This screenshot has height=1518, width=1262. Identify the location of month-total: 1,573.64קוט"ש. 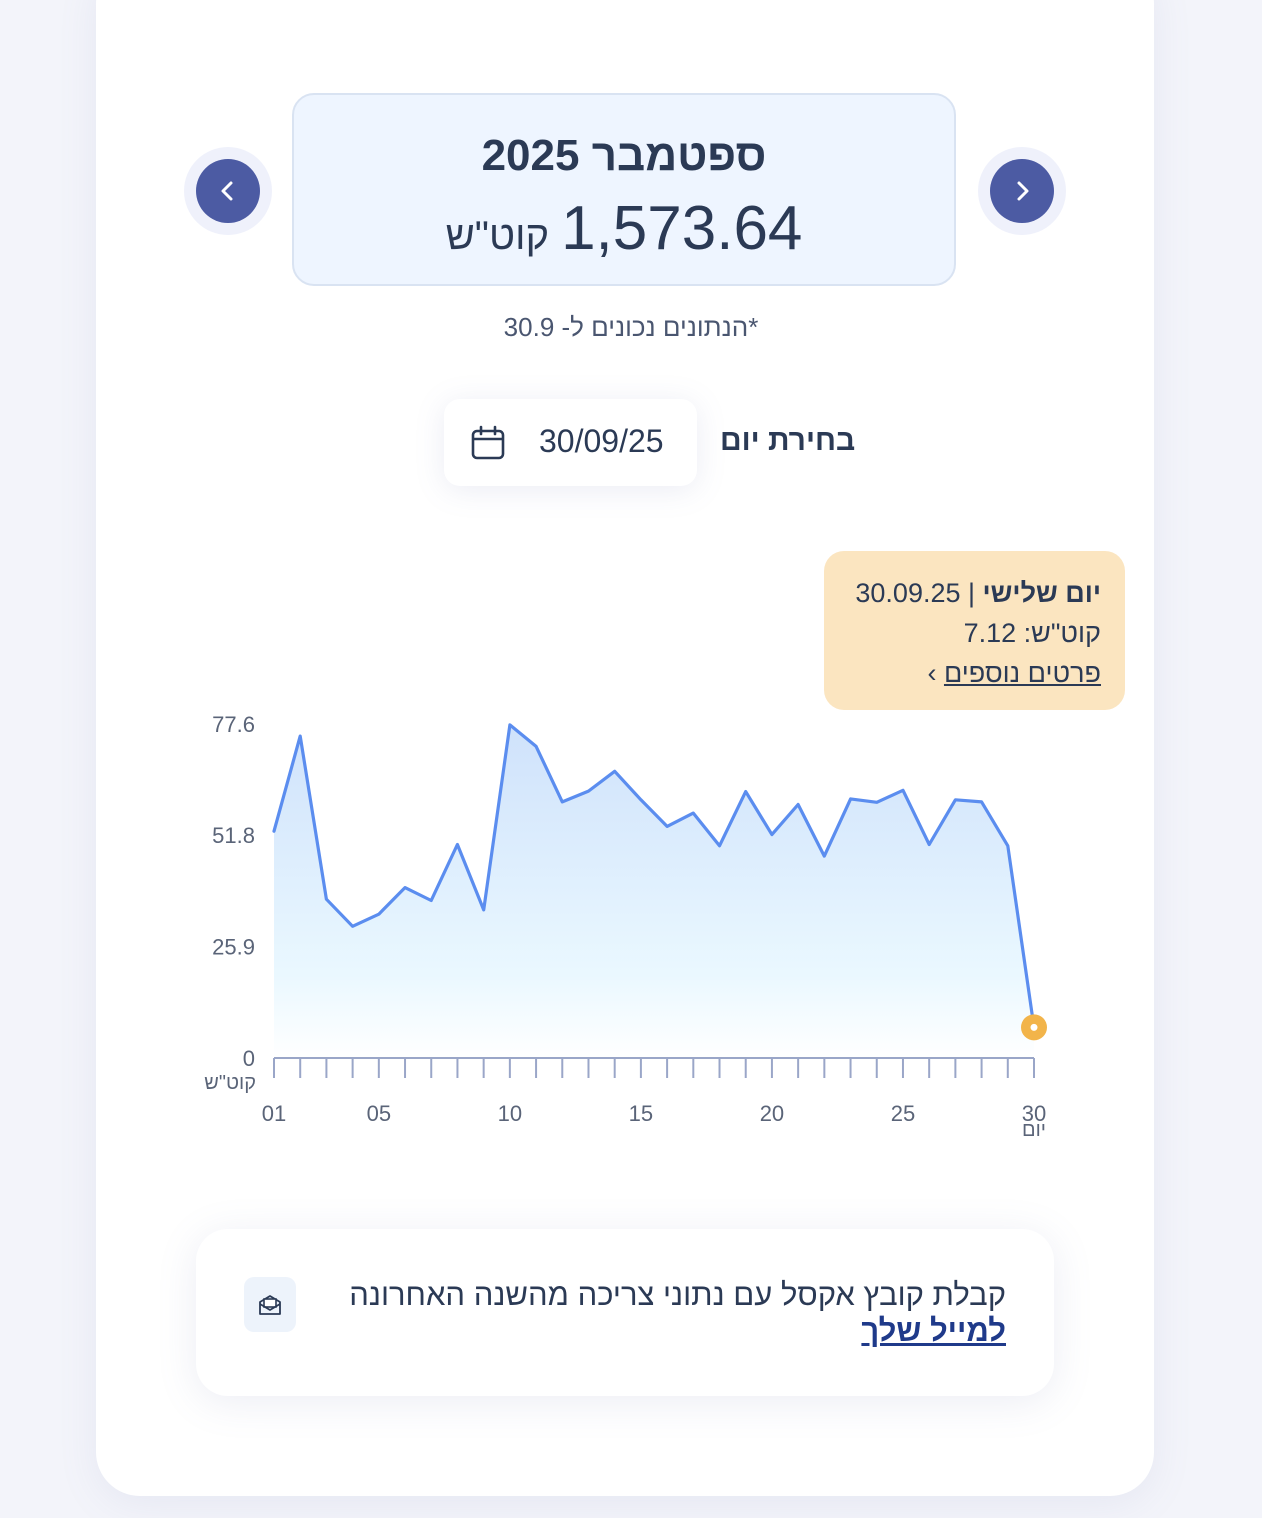
(624, 228).